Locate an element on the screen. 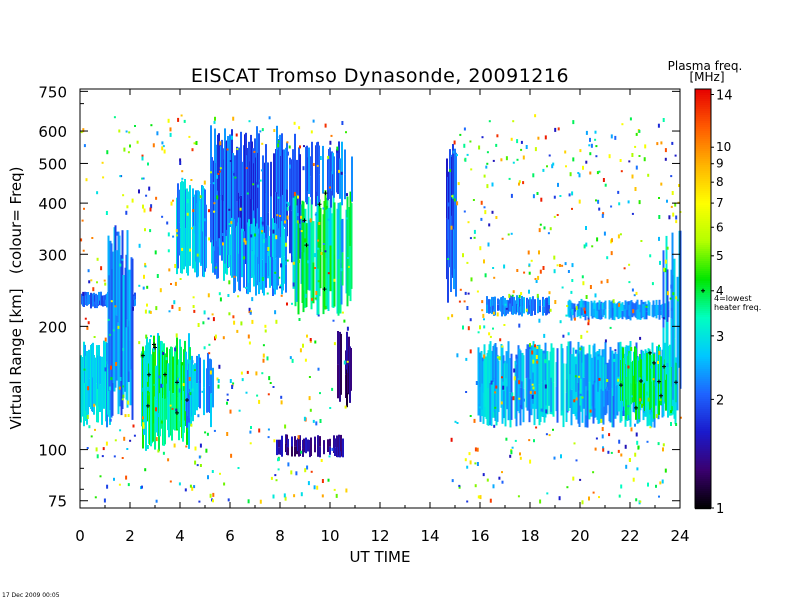 The height and width of the screenshot is (600, 800). x-tick-label-10: 10 is located at coordinates (329, 536).